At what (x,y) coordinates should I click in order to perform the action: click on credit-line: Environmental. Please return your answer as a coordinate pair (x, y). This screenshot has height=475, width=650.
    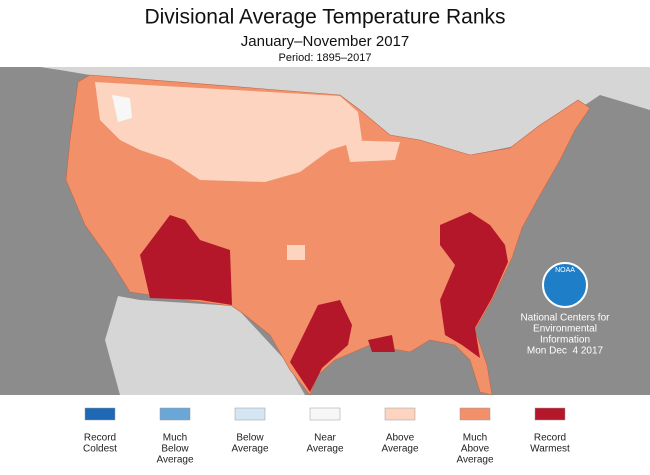
    Looking at the image, I should click on (565, 329).